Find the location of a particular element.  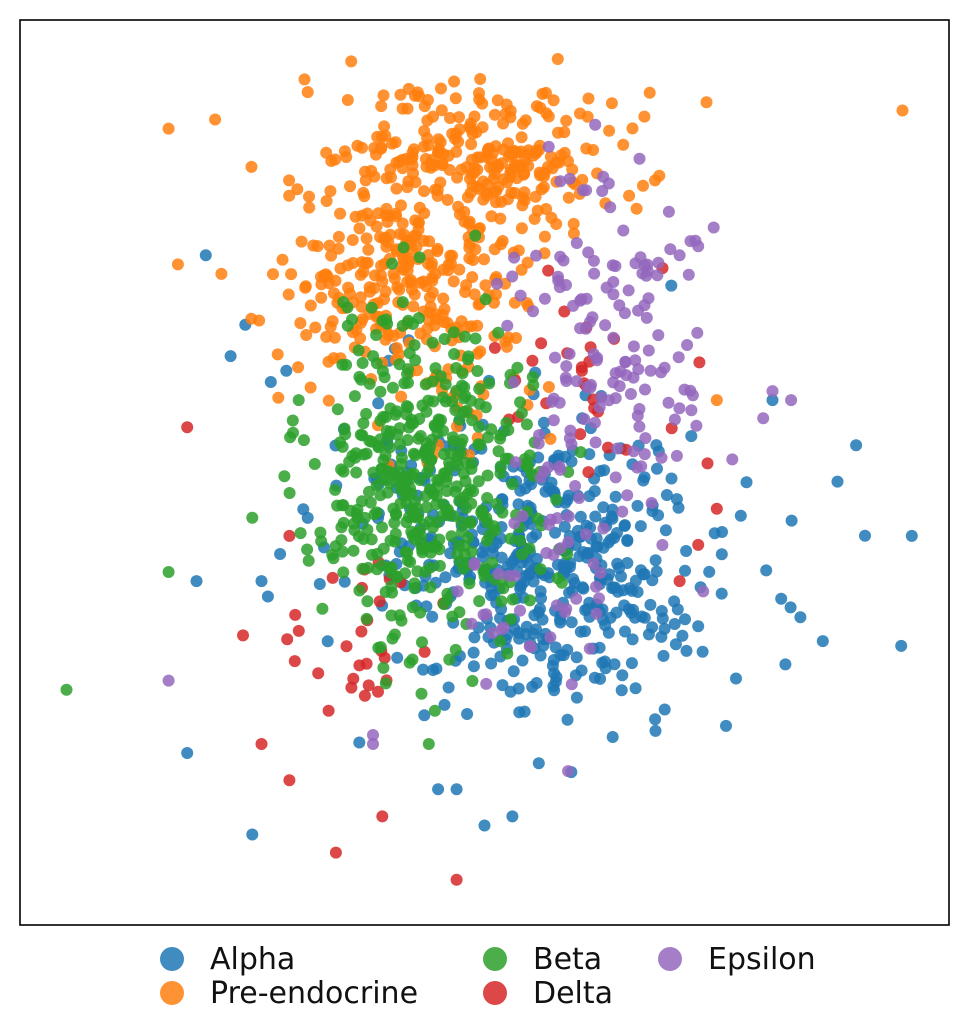

legend-marker-beta is located at coordinates (495, 959).